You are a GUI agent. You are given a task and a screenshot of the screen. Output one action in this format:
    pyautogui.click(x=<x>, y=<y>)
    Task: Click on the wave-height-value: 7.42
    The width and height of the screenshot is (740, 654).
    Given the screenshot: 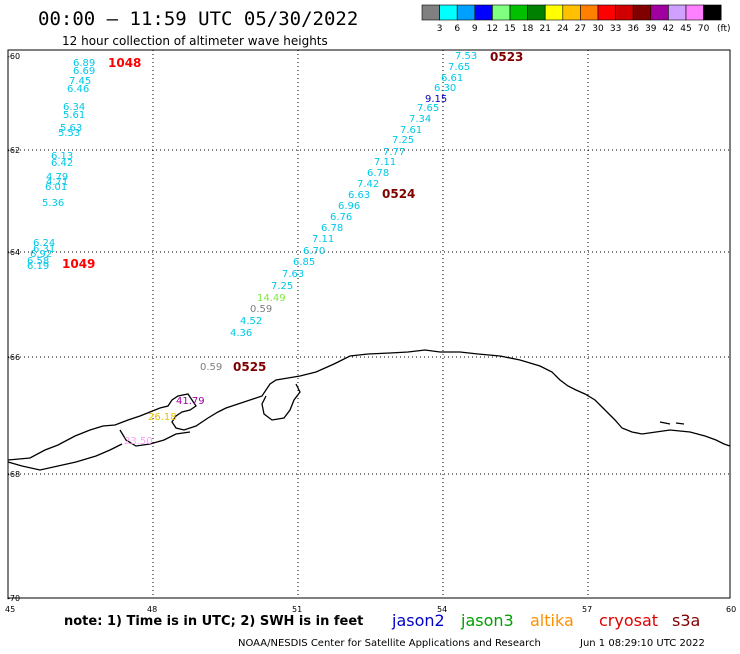 What is the action you would take?
    pyautogui.click(x=368, y=184)
    